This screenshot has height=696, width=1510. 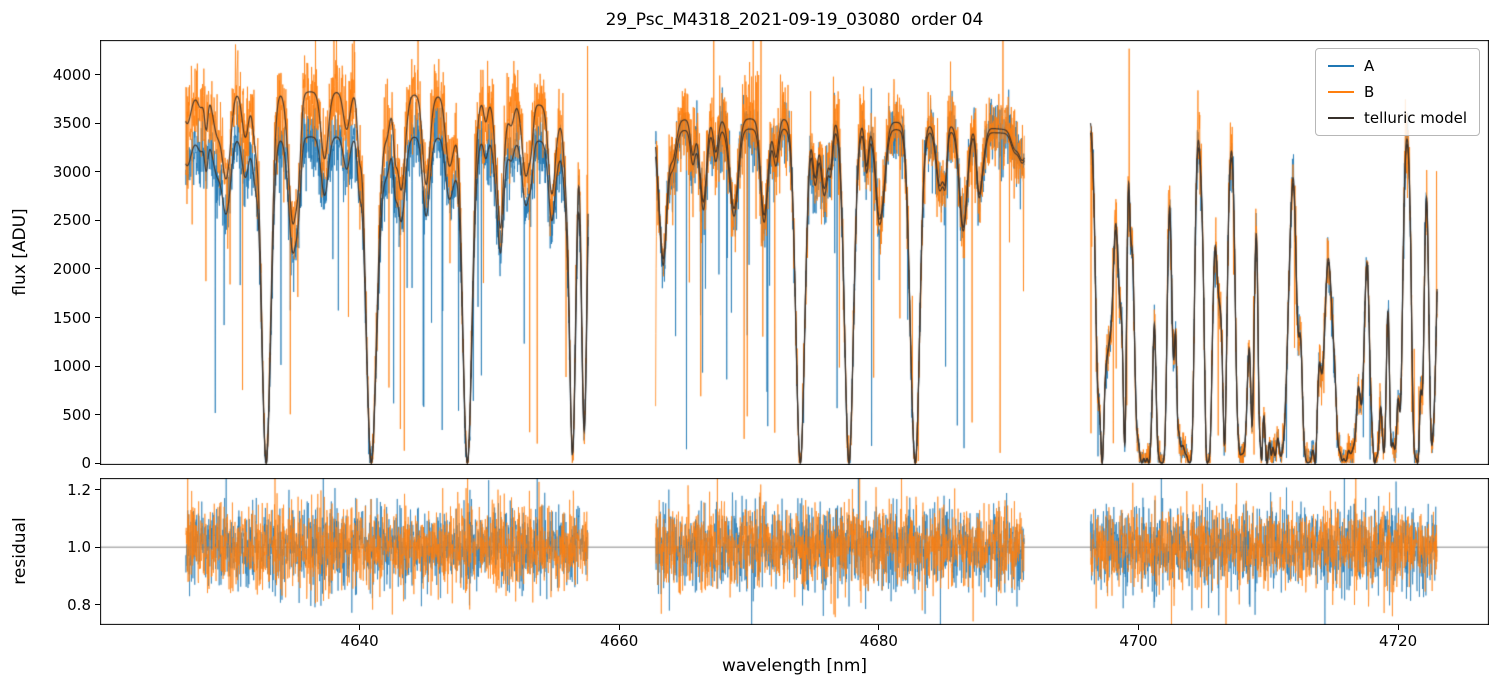 I want to click on legend-item-telluric-model: telluric model, so click(x=1397, y=118).